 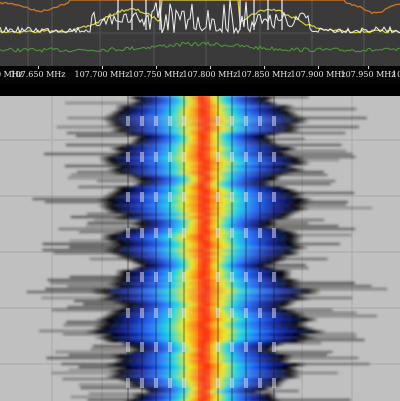 I want to click on axis-label: 107.800 MHz, so click(x=210, y=74).